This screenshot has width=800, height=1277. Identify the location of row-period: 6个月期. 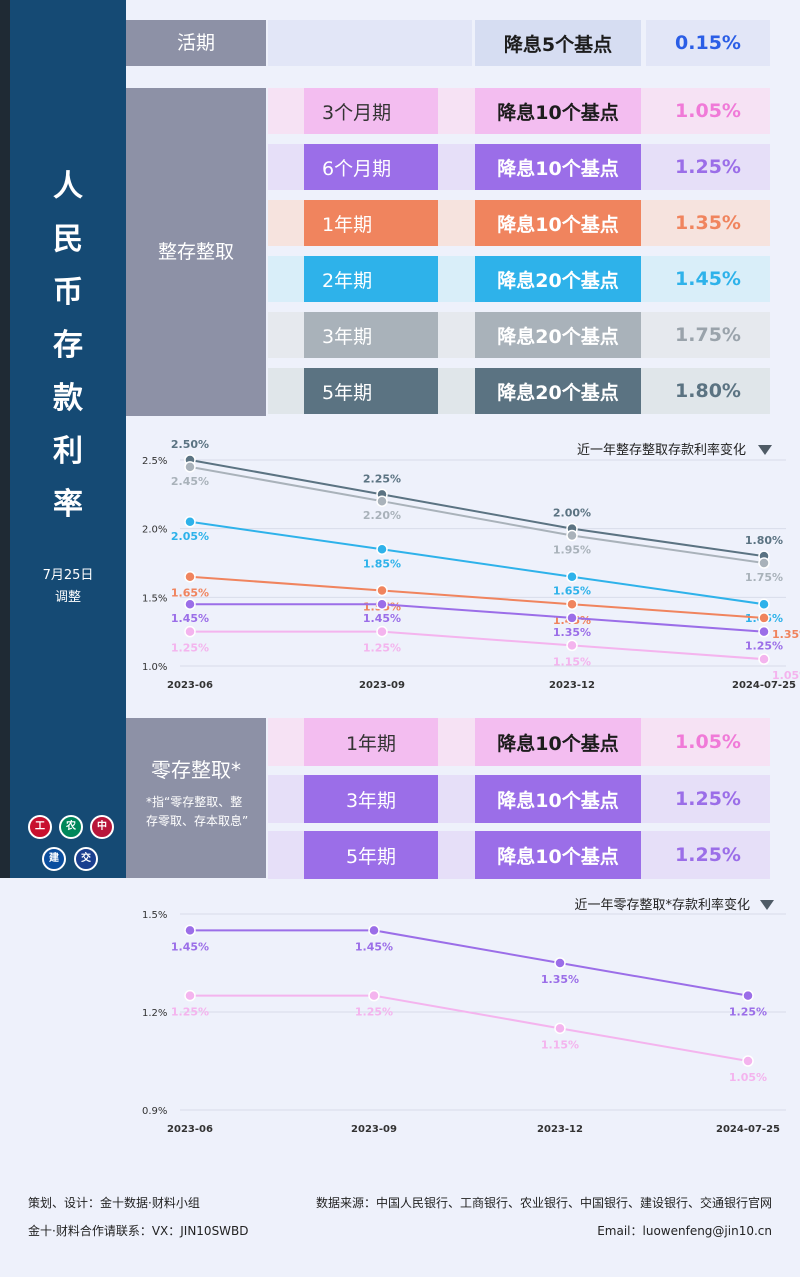
(371, 167).